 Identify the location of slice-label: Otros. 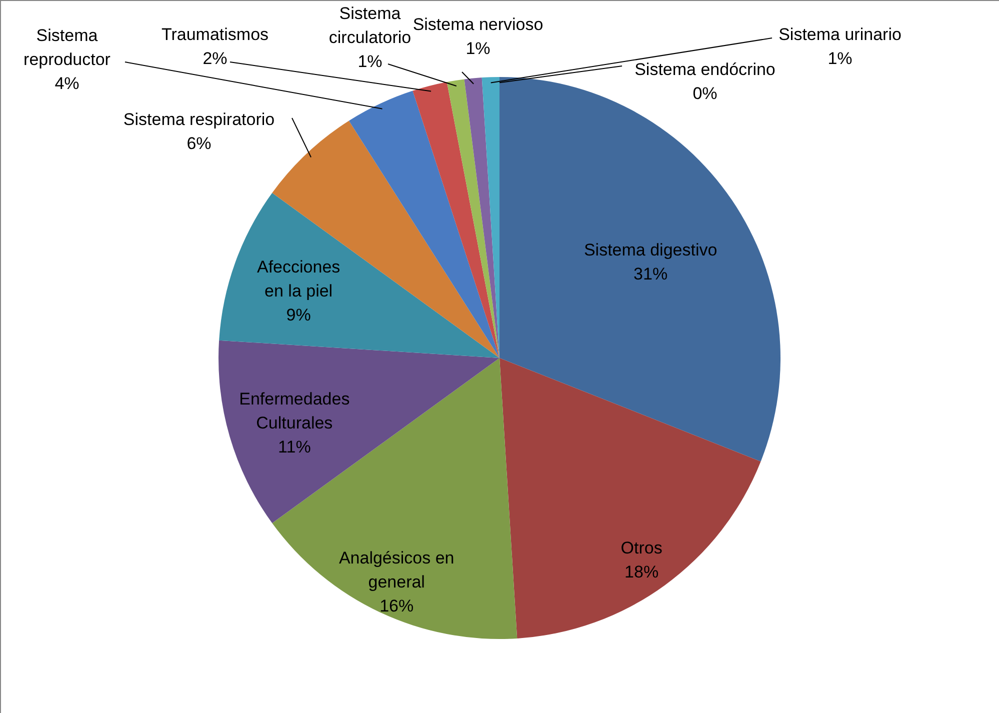
(641, 548).